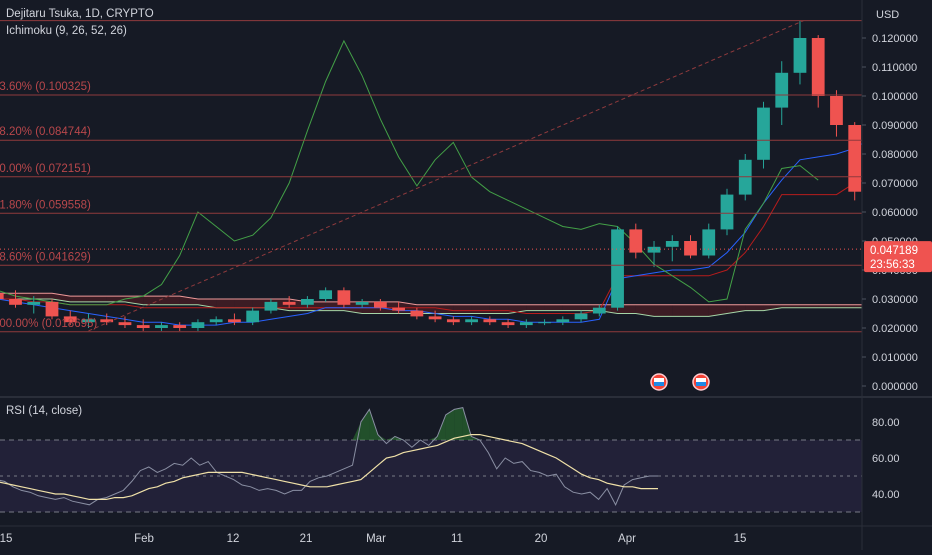  I want to click on rsi-tick-label: 80.00, so click(886, 423).